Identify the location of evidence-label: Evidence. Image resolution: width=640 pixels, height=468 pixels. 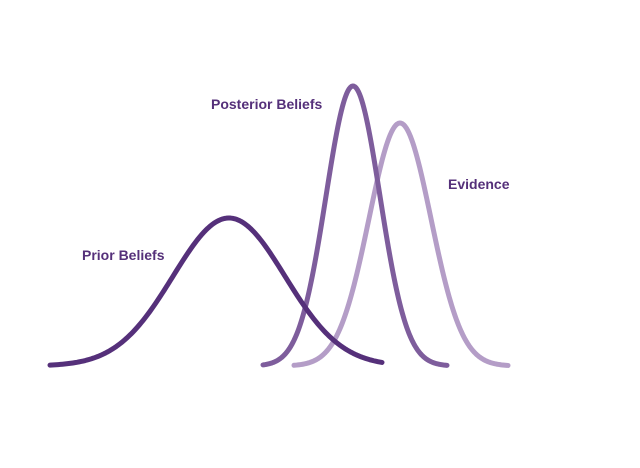
(479, 184).